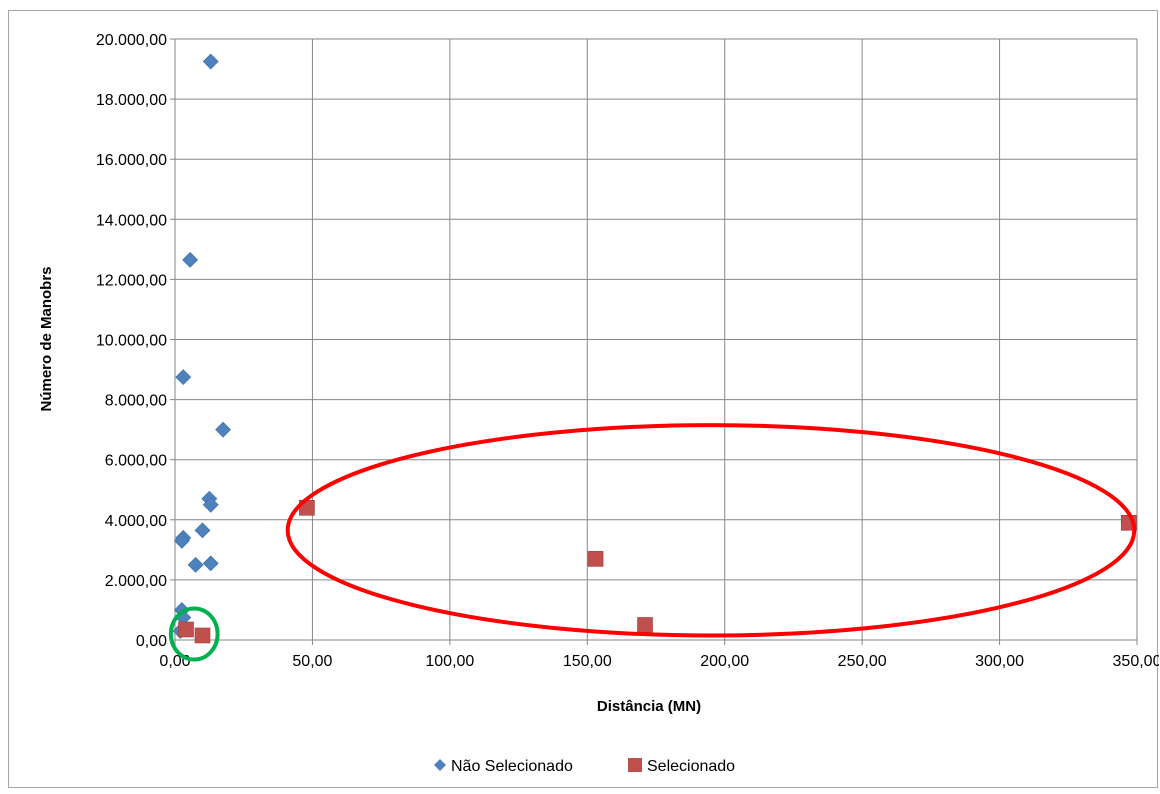 Image resolution: width=1160 pixels, height=794 pixels. What do you see at coordinates (136, 521) in the screenshot?
I see `y-tick-label: 4.000,00` at bounding box center [136, 521].